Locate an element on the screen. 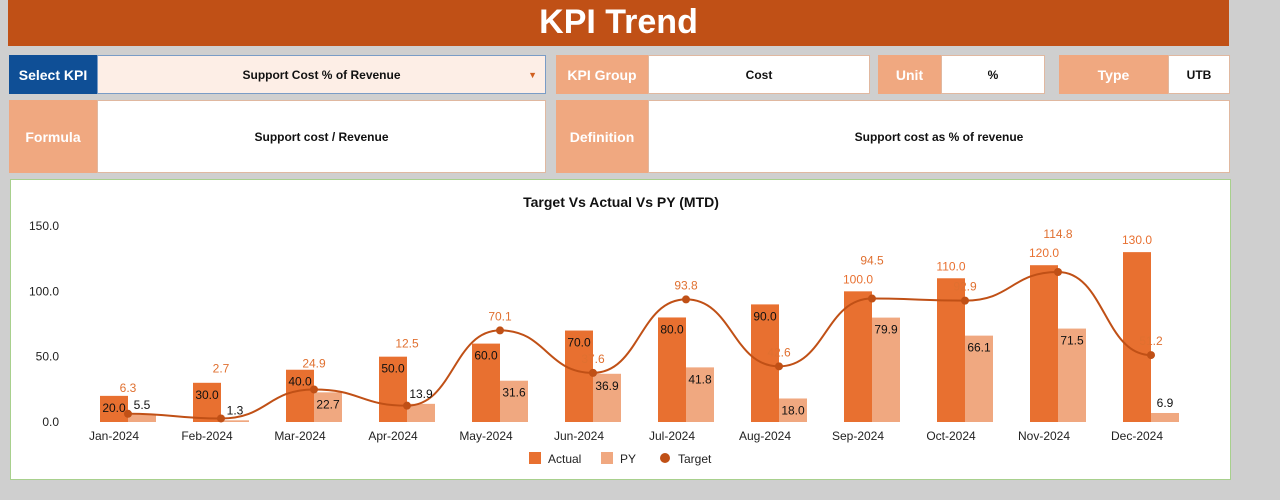 This screenshot has height=500, width=1280. target-data-label: 92.9 is located at coordinates (965, 287).